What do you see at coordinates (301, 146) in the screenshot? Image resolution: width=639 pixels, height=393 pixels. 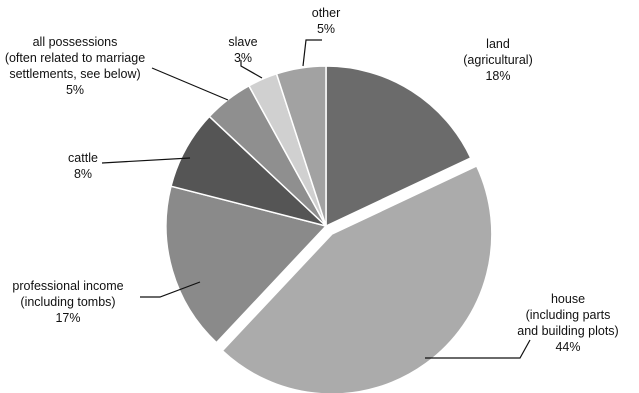 I see `pie-slice-other` at bounding box center [301, 146].